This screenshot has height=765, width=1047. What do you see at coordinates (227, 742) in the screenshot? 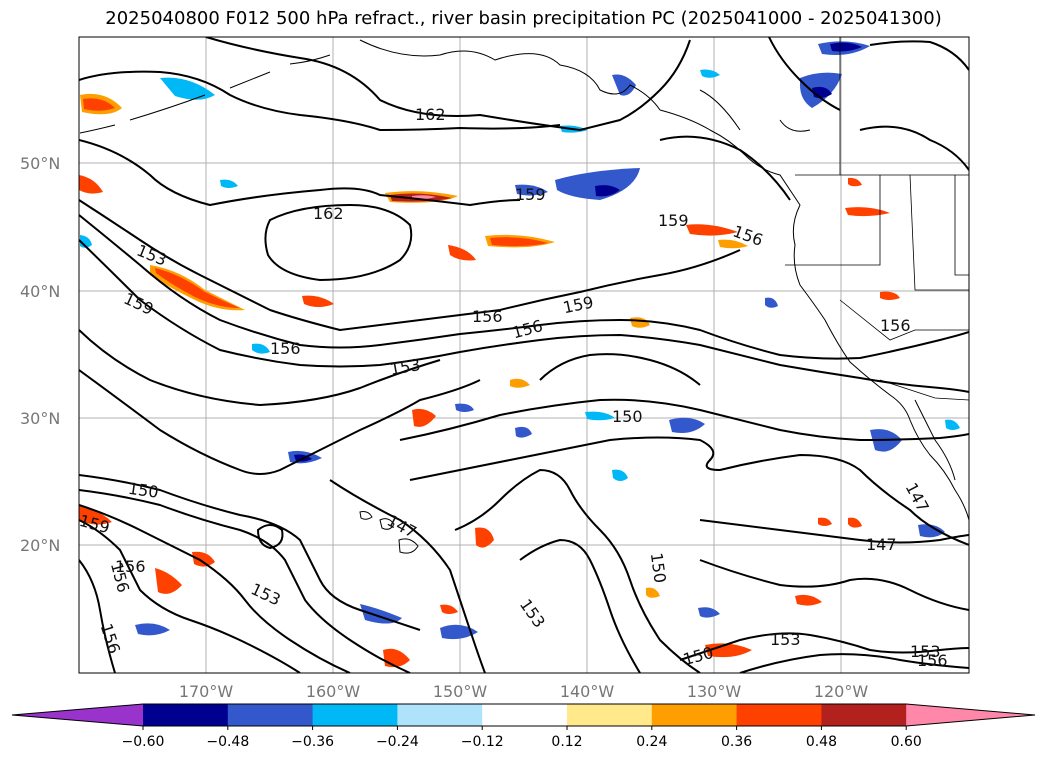
I see `colorbar-tick-label: −0.48` at bounding box center [227, 742].